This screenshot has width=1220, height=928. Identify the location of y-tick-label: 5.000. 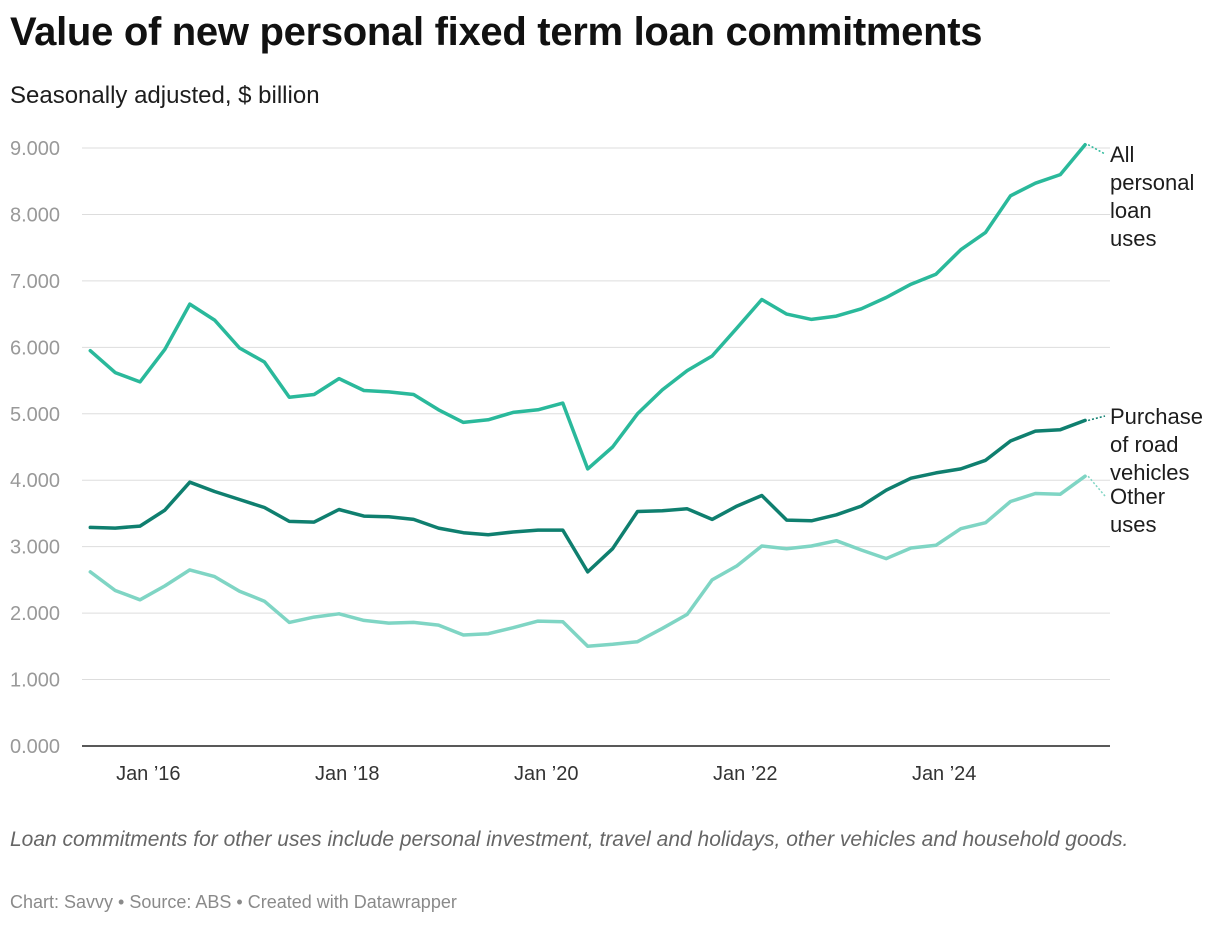
(35, 415).